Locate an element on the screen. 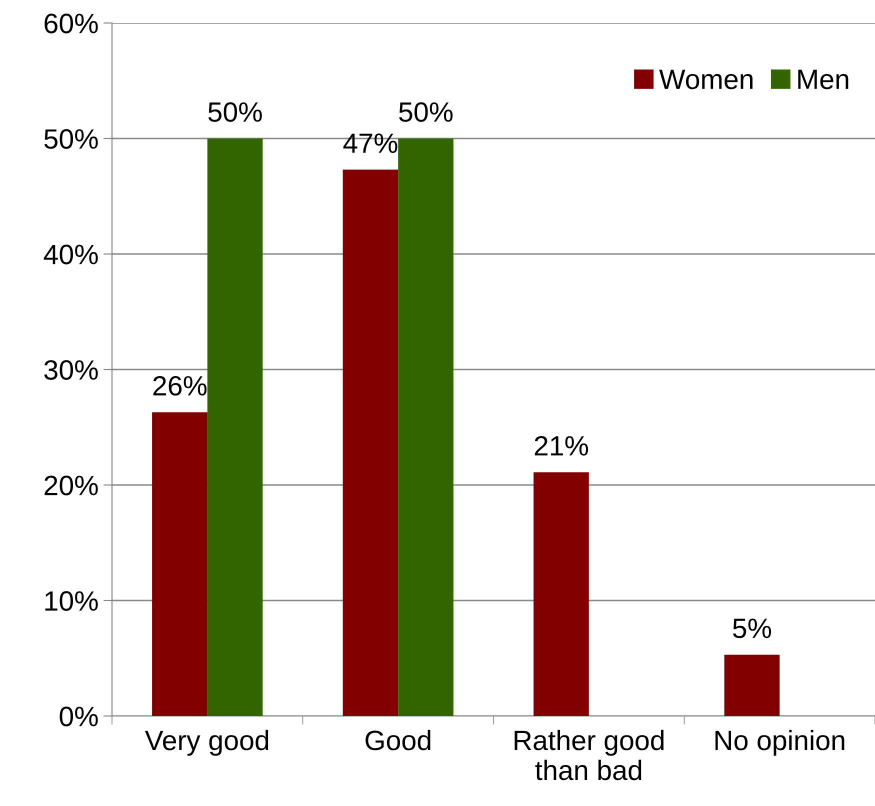 Image resolution: width=875 pixels, height=806 pixels. x-tick-label: Good is located at coordinates (398, 740).